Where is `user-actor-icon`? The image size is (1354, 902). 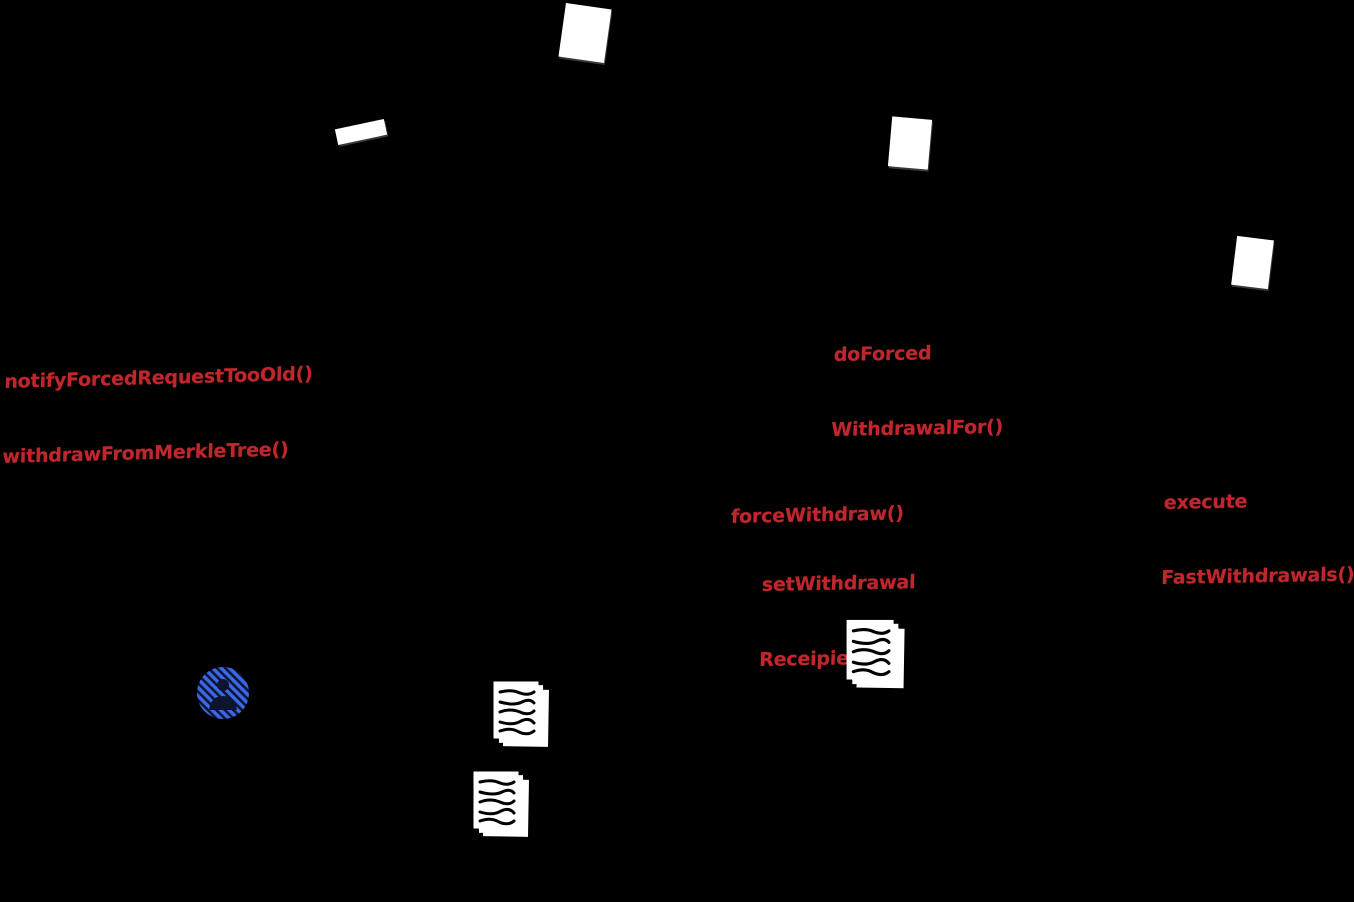 user-actor-icon is located at coordinates (223, 693).